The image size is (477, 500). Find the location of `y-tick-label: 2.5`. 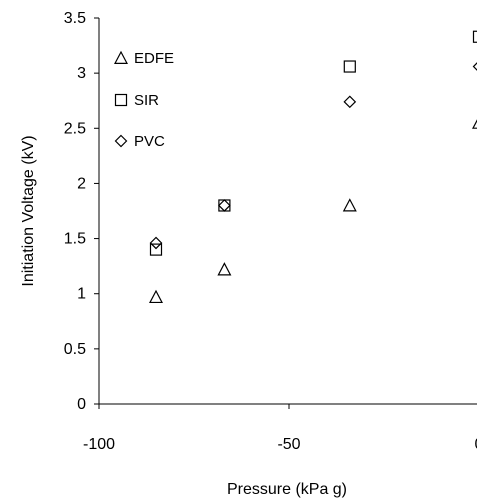

y-tick-label: 2.5 is located at coordinates (75, 128).